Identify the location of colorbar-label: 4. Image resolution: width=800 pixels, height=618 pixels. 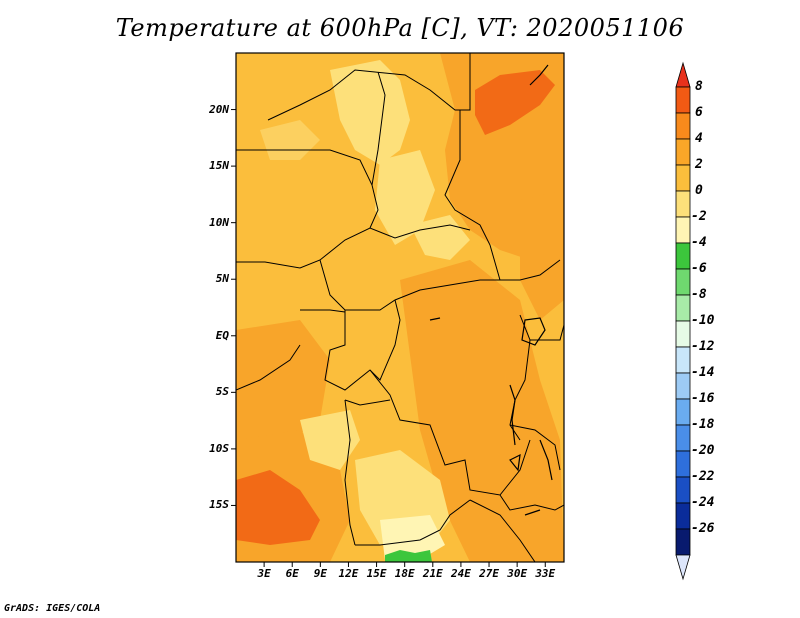
(699, 138).